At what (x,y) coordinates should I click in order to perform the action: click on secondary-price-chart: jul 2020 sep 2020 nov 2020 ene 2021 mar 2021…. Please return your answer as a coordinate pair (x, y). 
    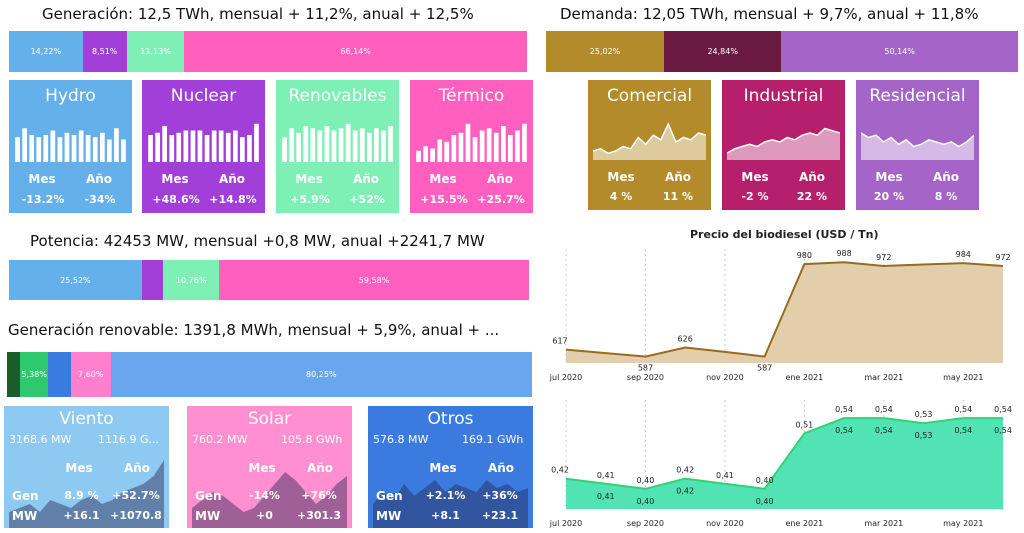
    Looking at the image, I should click on (783, 463).